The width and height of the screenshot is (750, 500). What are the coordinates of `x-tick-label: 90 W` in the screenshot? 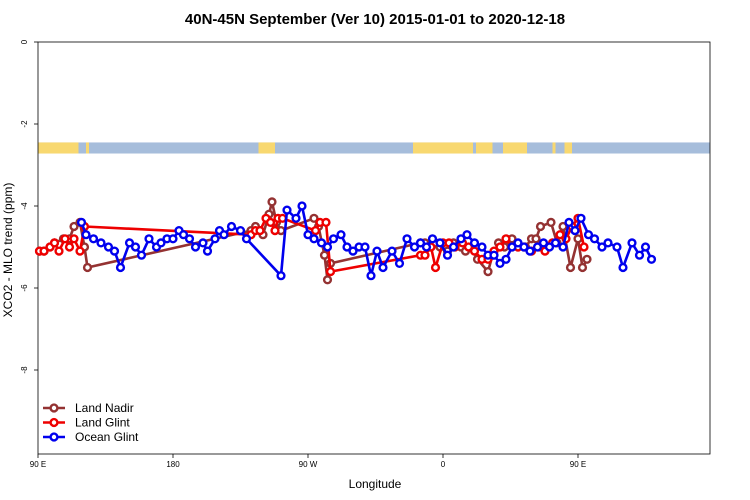 It's located at (308, 464).